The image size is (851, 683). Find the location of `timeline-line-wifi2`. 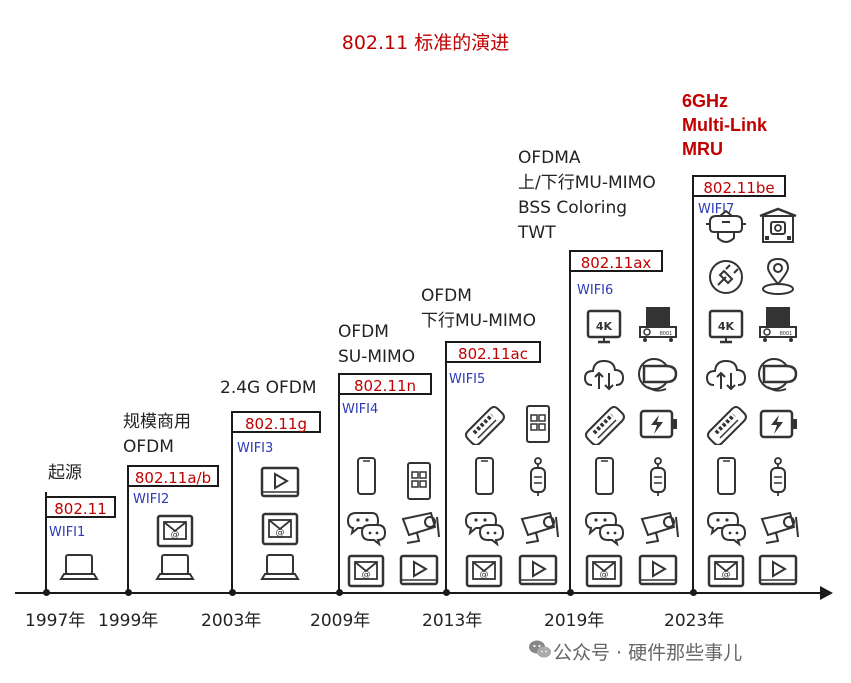

timeline-line-wifi2 is located at coordinates (128, 529).